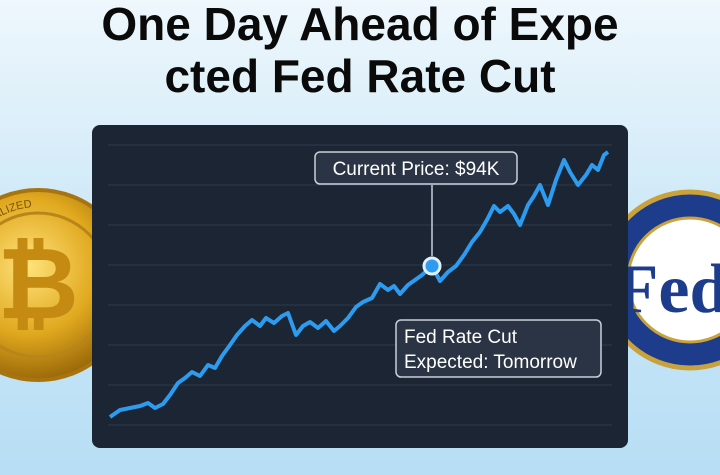  What do you see at coordinates (39, 284) in the screenshot?
I see `coin-symbol: ₿` at bounding box center [39, 284].